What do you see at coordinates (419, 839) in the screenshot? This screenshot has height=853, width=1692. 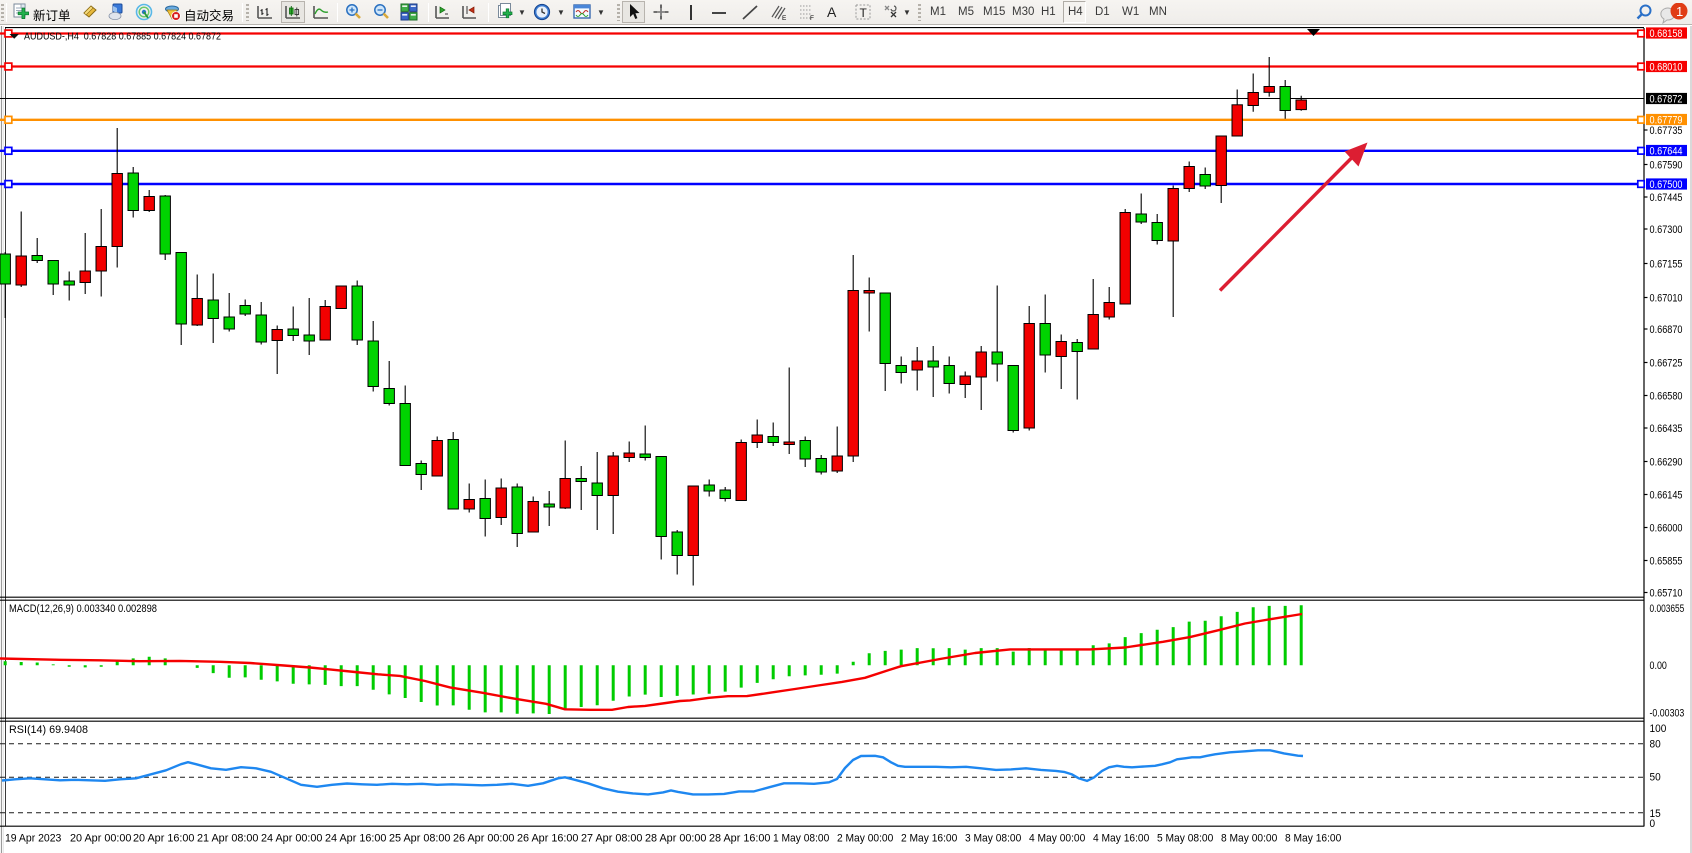 I see `svg-text: 25 Apr 08:00` at bounding box center [419, 839].